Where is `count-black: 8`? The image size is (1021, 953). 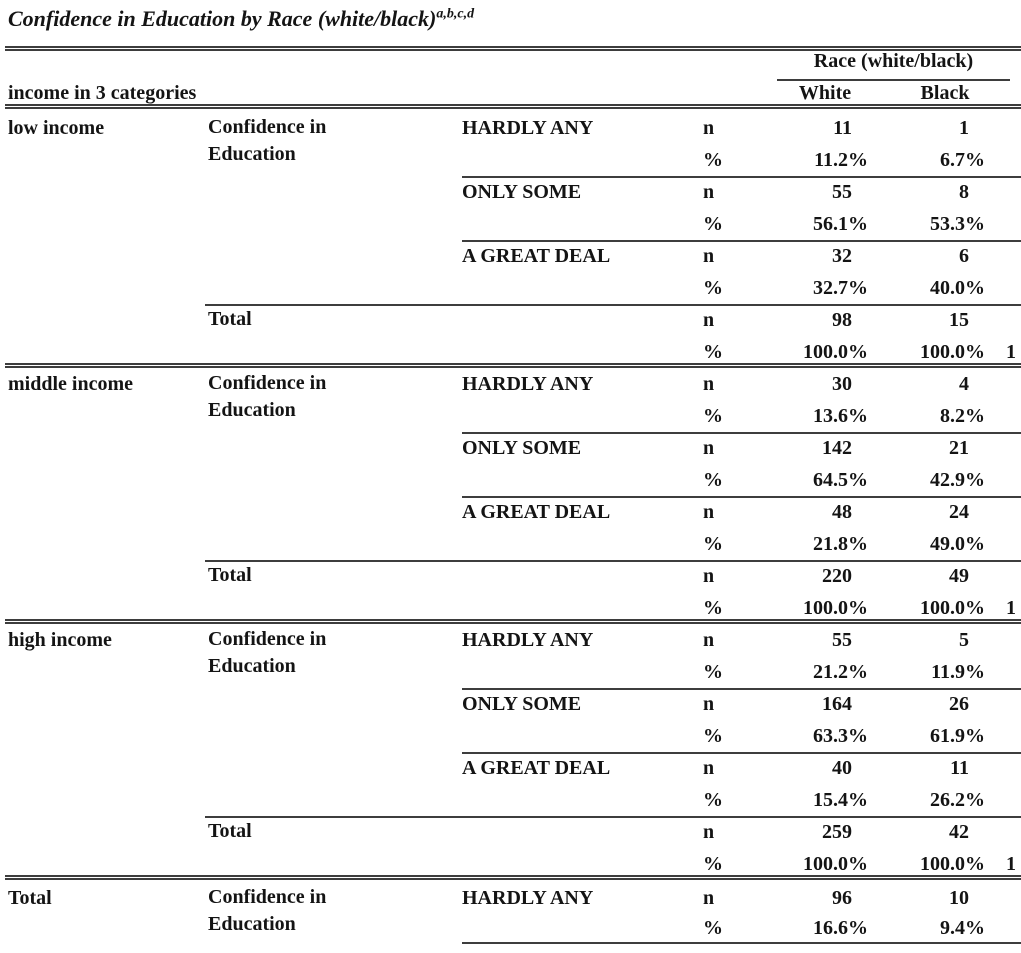
count-black: 8 is located at coordinates (964, 192).